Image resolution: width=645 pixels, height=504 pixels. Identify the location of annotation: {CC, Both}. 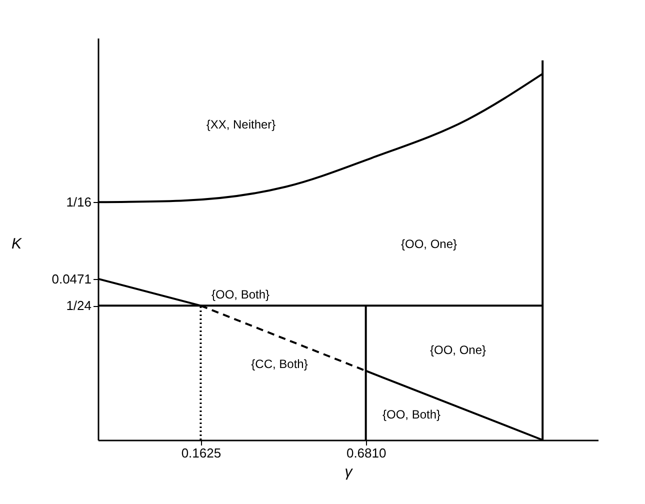
(279, 364).